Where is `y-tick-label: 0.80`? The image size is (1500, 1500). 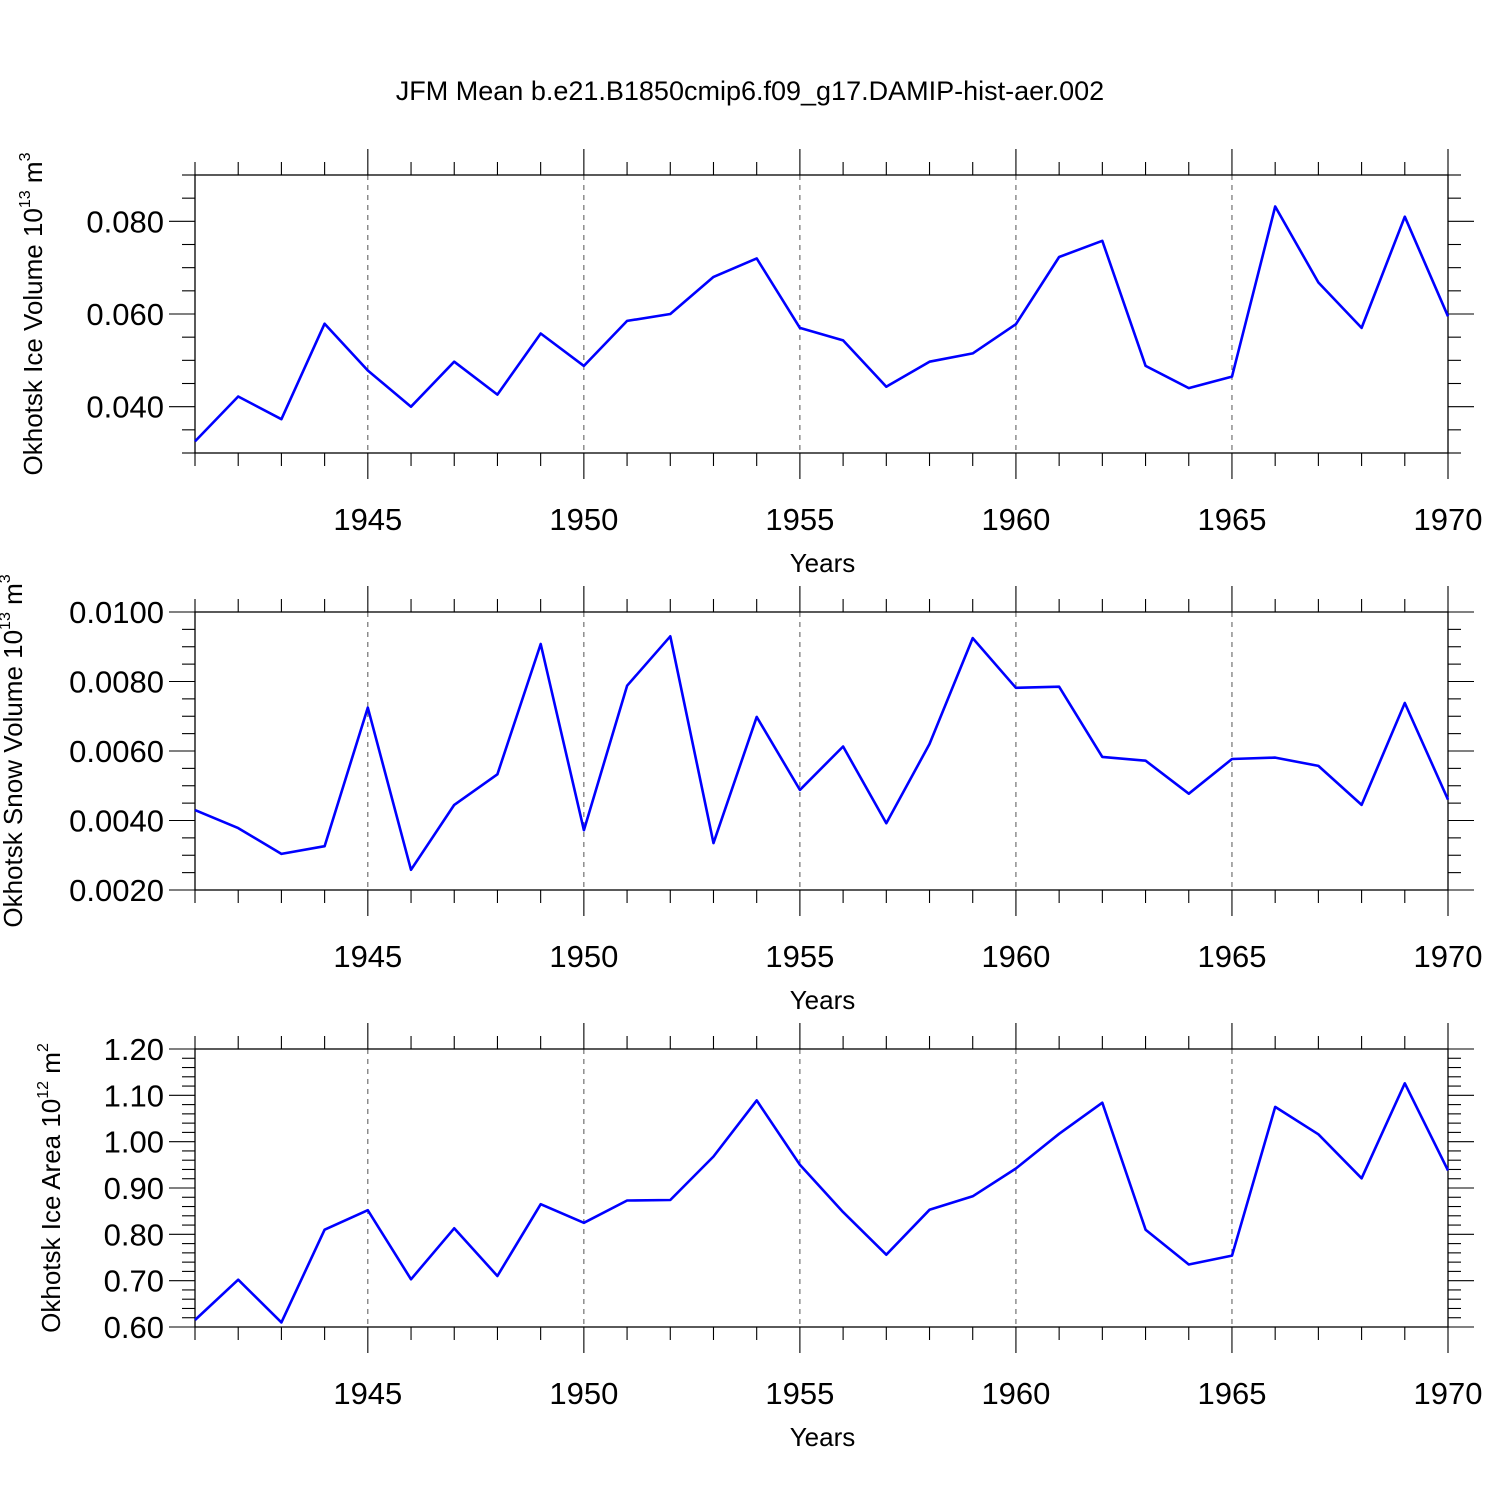
y-tick-label: 0.80 is located at coordinates (134, 1234).